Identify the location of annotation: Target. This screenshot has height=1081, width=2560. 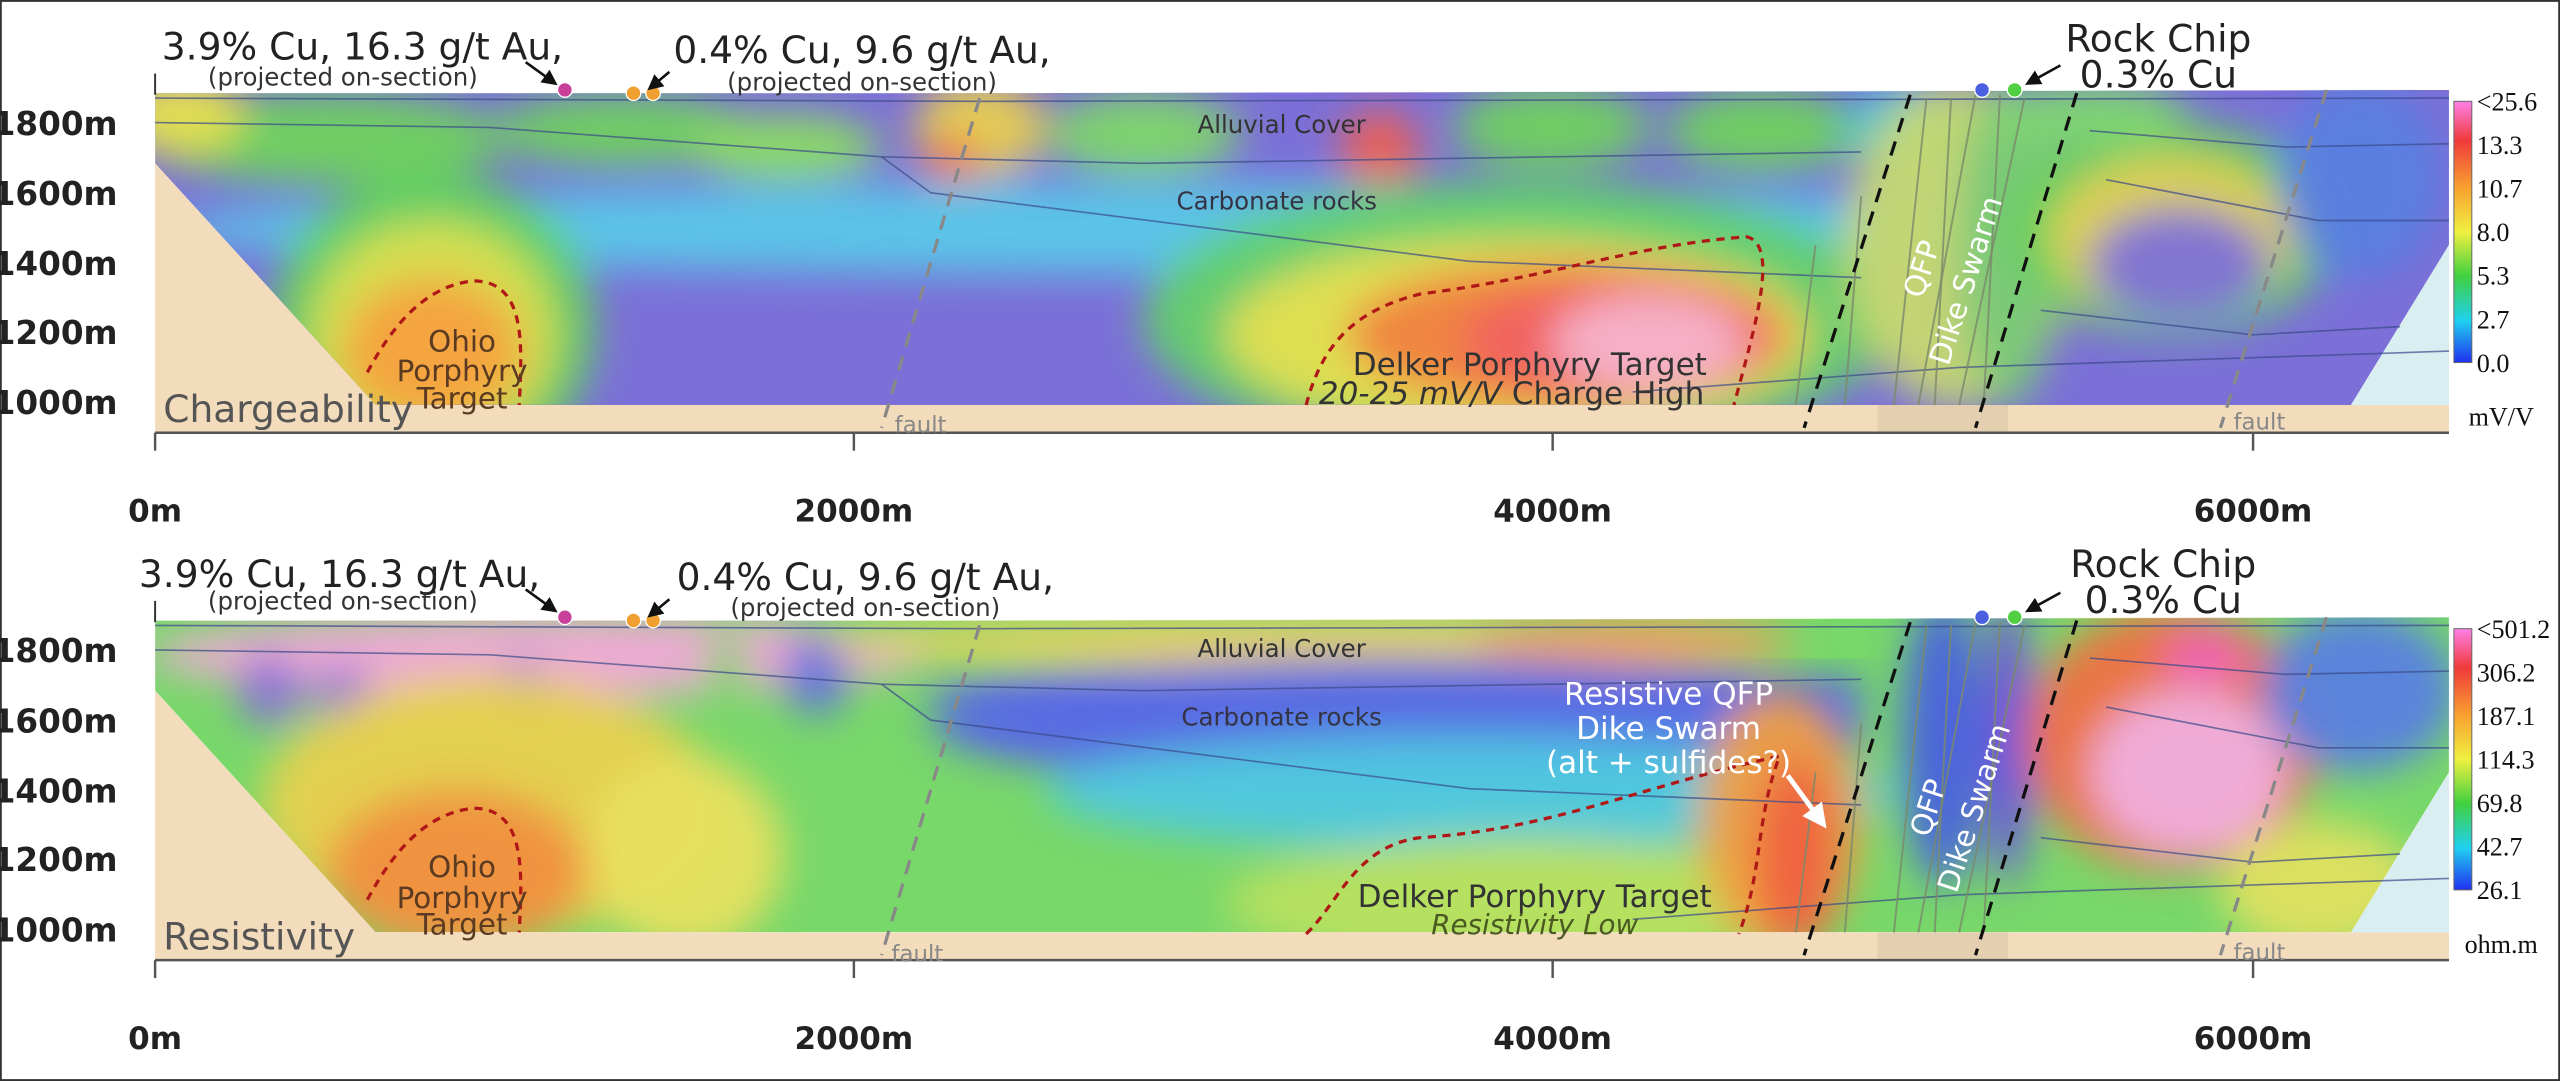
(462, 924).